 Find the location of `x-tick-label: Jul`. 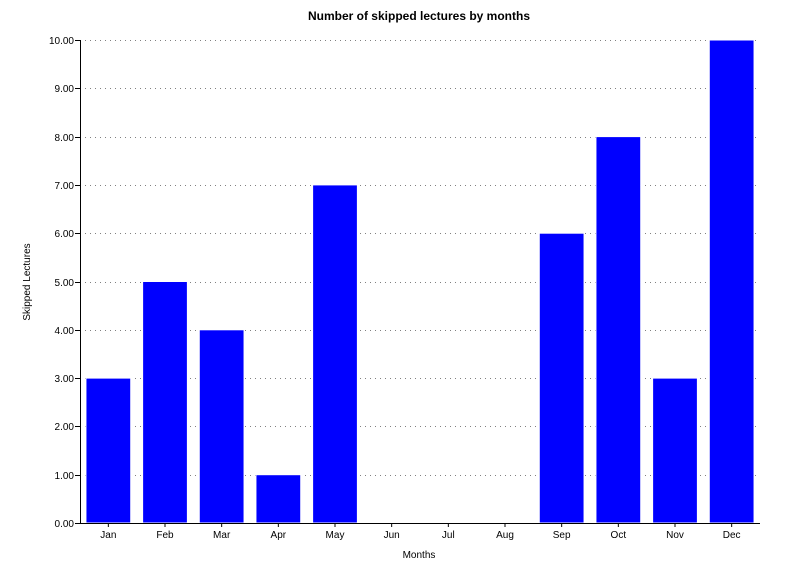

x-tick-label: Jul is located at coordinates (448, 535).